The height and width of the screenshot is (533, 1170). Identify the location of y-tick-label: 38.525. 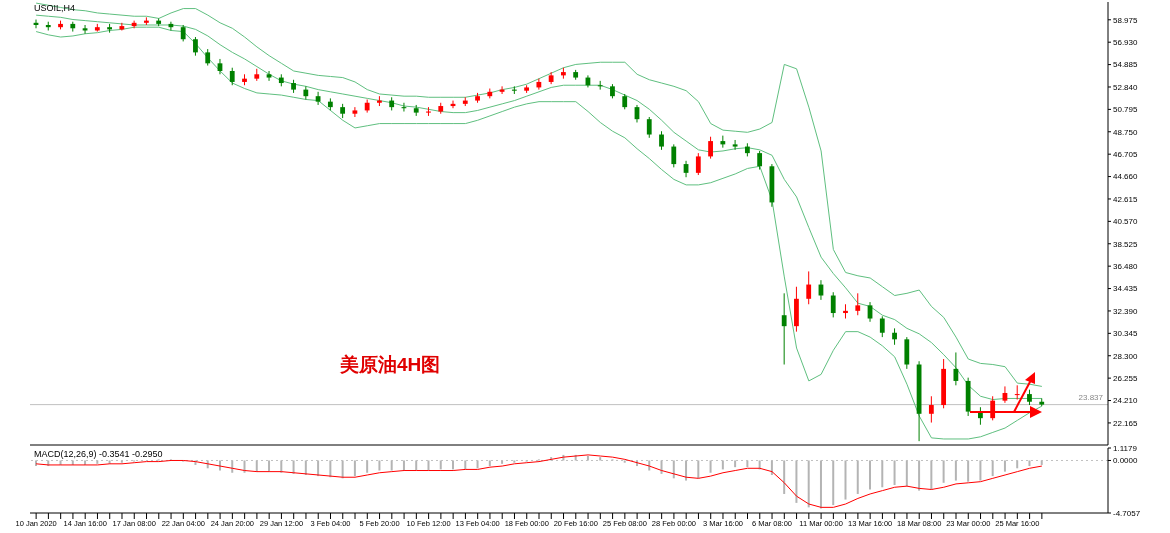
(1126, 244).